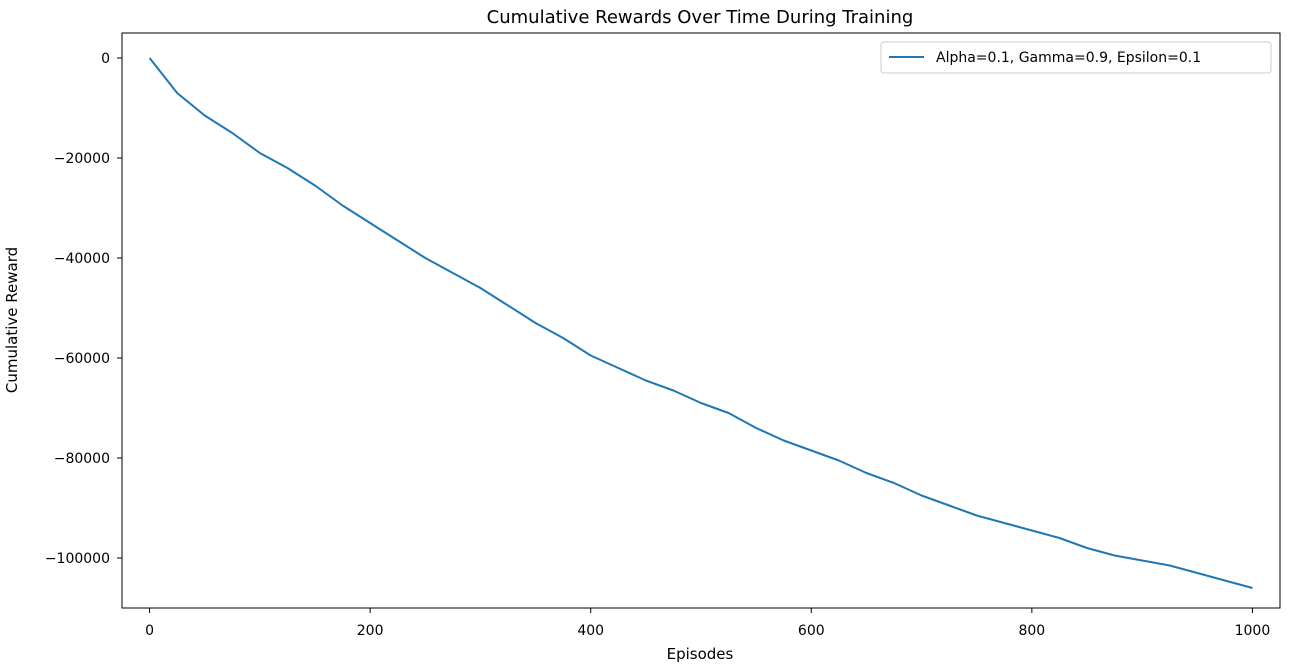 Image resolution: width=1290 pixels, height=670 pixels. I want to click on legend-label: Alpha=0.1, Gamma=0.9, Epsilon=0.1, so click(1068, 58).